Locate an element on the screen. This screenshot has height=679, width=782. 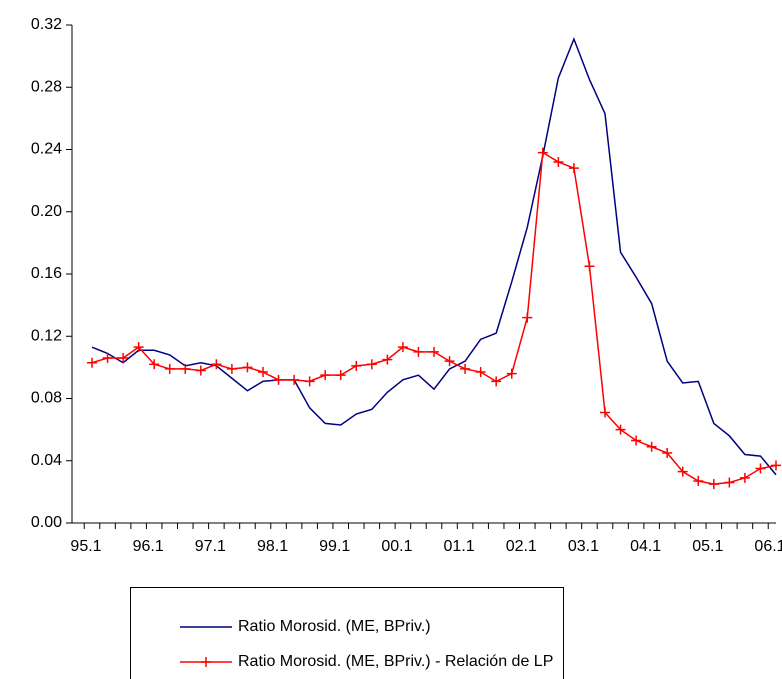
legend-label: Ratio Morosid. (ME, BPriv.) is located at coordinates (334, 626).